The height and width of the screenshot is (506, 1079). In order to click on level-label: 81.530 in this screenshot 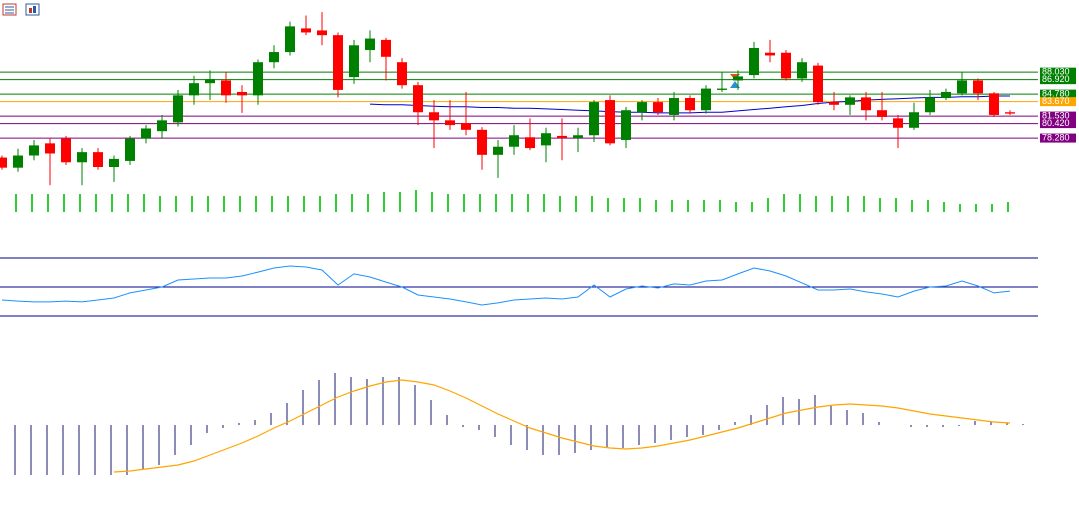, I will do `click(1056, 115)`.